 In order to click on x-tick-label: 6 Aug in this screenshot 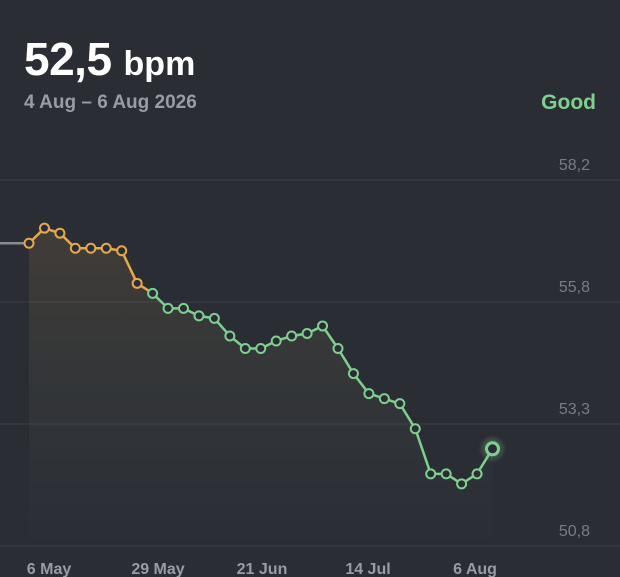, I will do `click(475, 569)`.